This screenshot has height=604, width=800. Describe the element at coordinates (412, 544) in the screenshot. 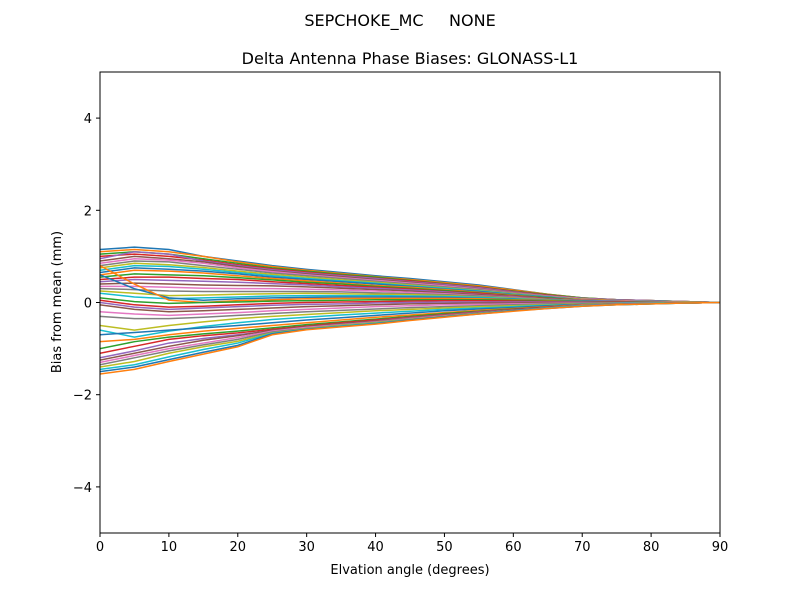

I see `x-axis: 0 10 20 30 40 50 60 70 80 90` at that location.